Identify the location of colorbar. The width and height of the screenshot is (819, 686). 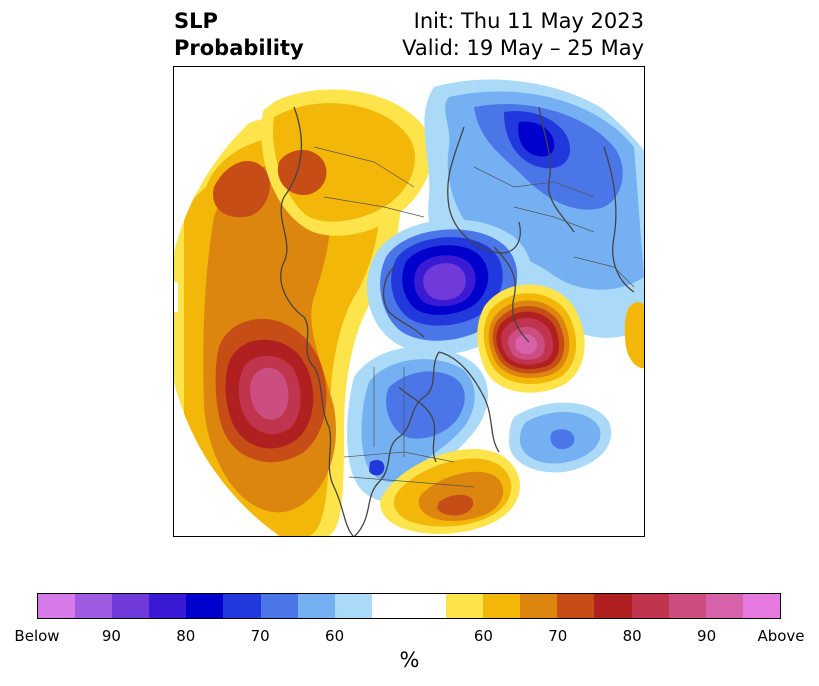
(409, 606).